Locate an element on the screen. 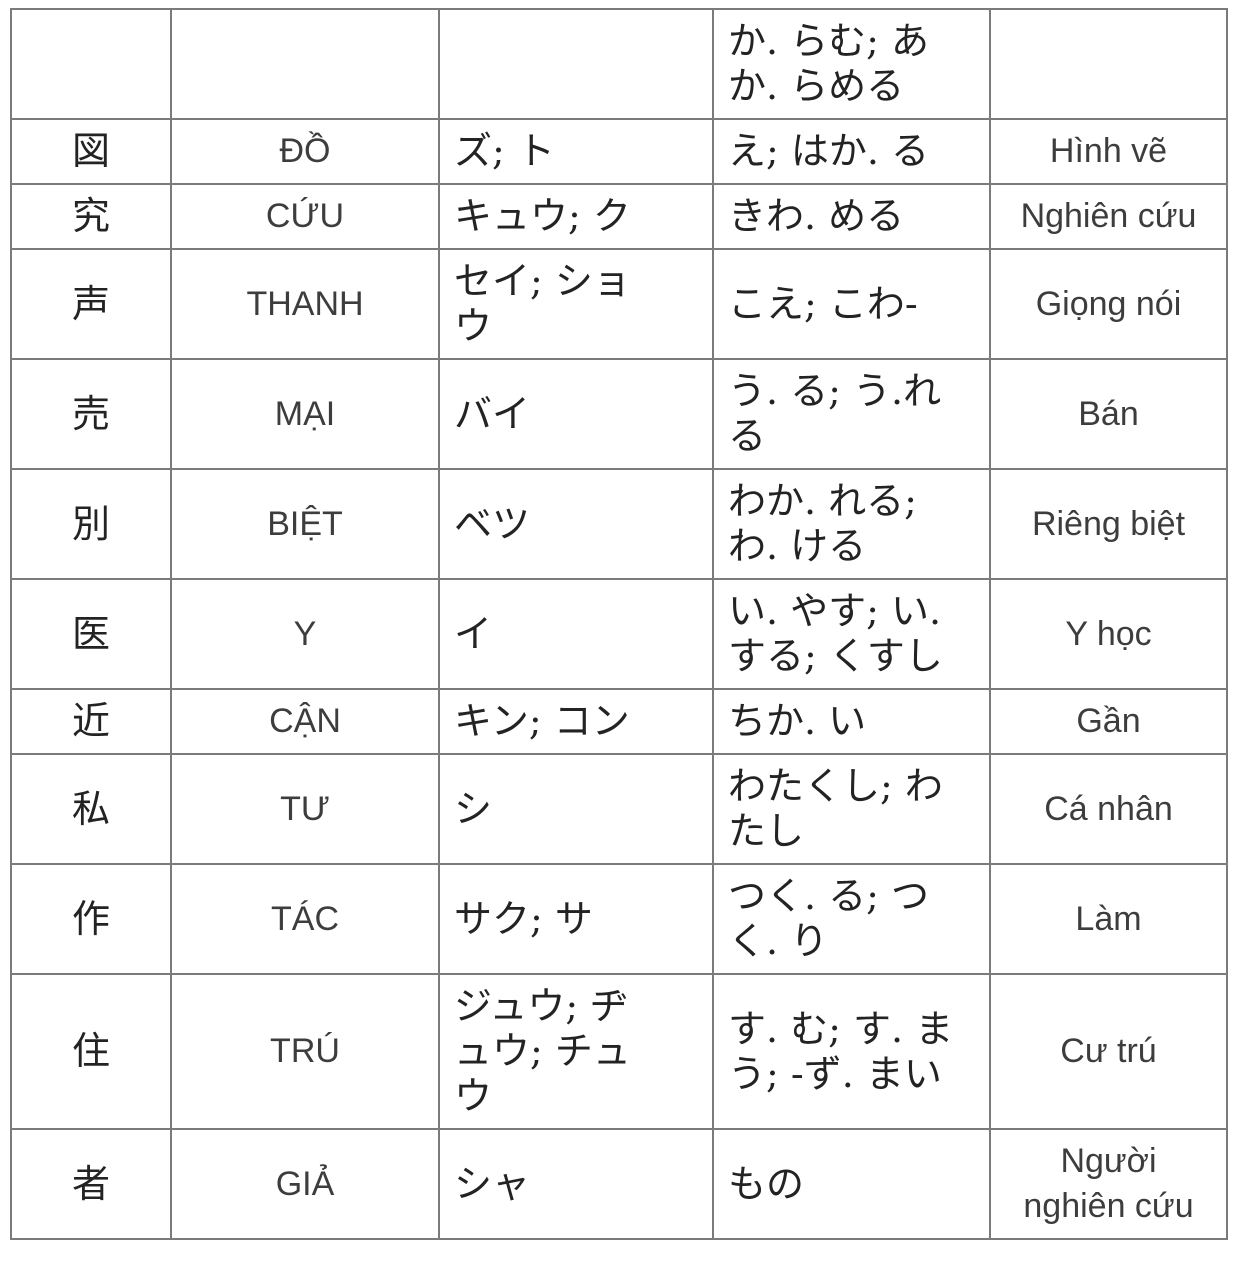 This screenshot has height=1274, width=1237. han-viet-reading-cell: TÁC is located at coordinates (305, 919).